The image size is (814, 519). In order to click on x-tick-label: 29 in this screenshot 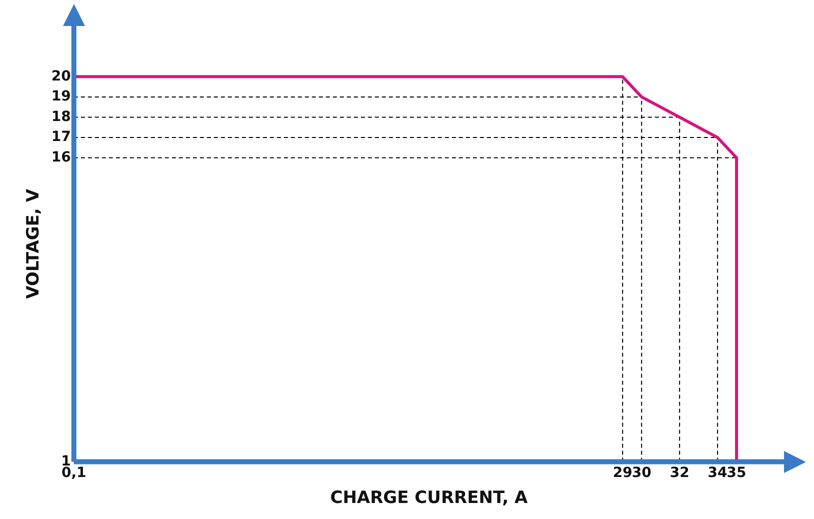, I will do `click(622, 472)`.